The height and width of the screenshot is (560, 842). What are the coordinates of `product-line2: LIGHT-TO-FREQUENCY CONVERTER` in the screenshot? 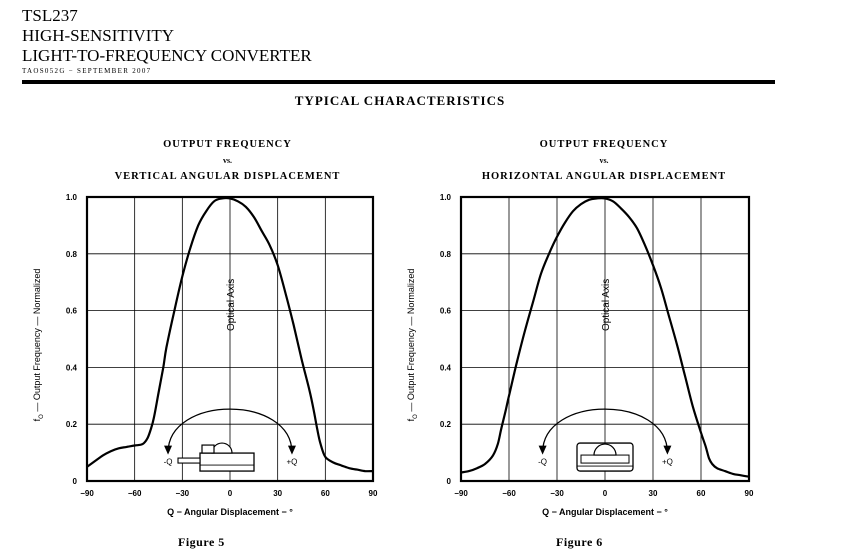 It's located at (167, 55).